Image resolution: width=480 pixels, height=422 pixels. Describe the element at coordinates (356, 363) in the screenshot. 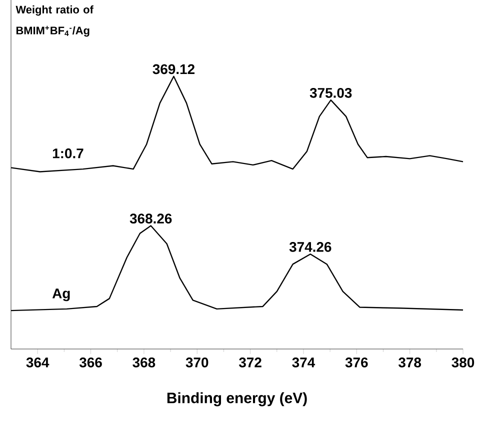

I see `x-tick-label: 376` at that location.